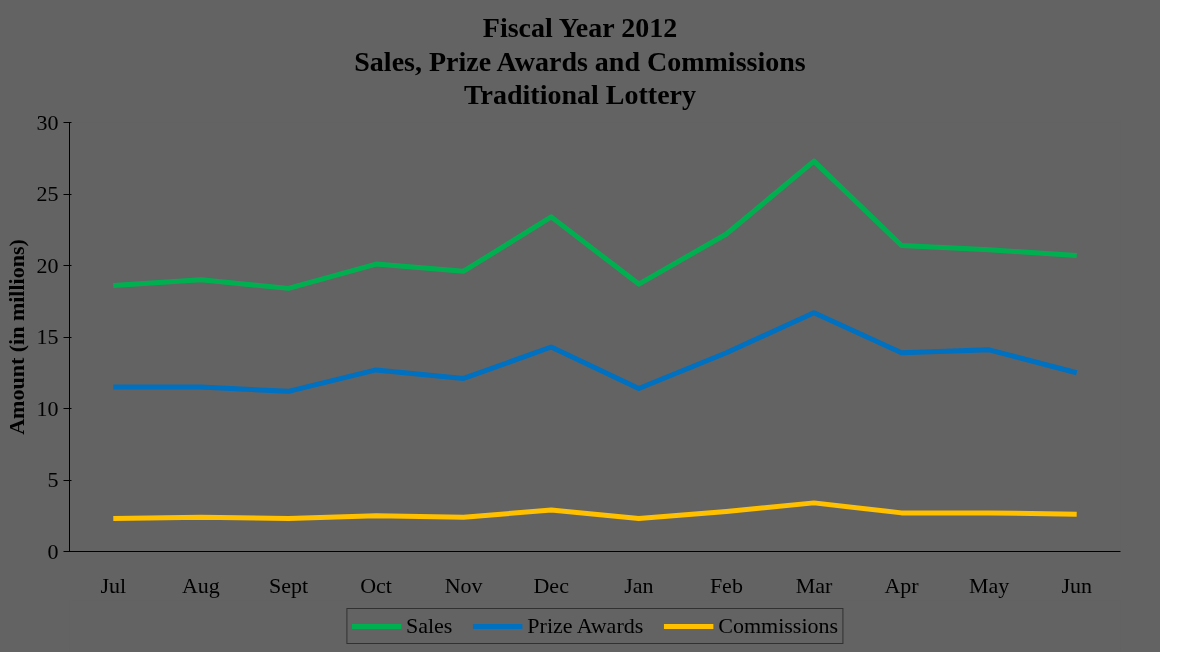 The image size is (1188, 657). I want to click on x-tick-label: Mar, so click(814, 585).